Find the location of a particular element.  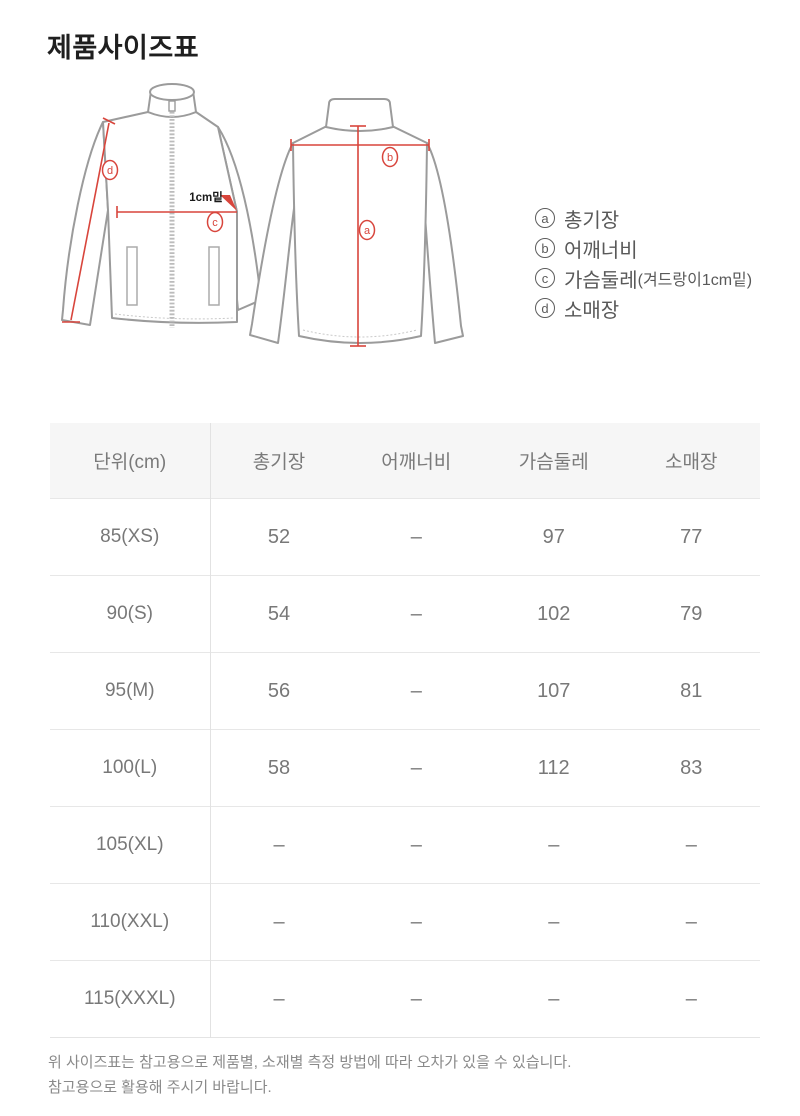

value-cell: 56 is located at coordinates (279, 691).